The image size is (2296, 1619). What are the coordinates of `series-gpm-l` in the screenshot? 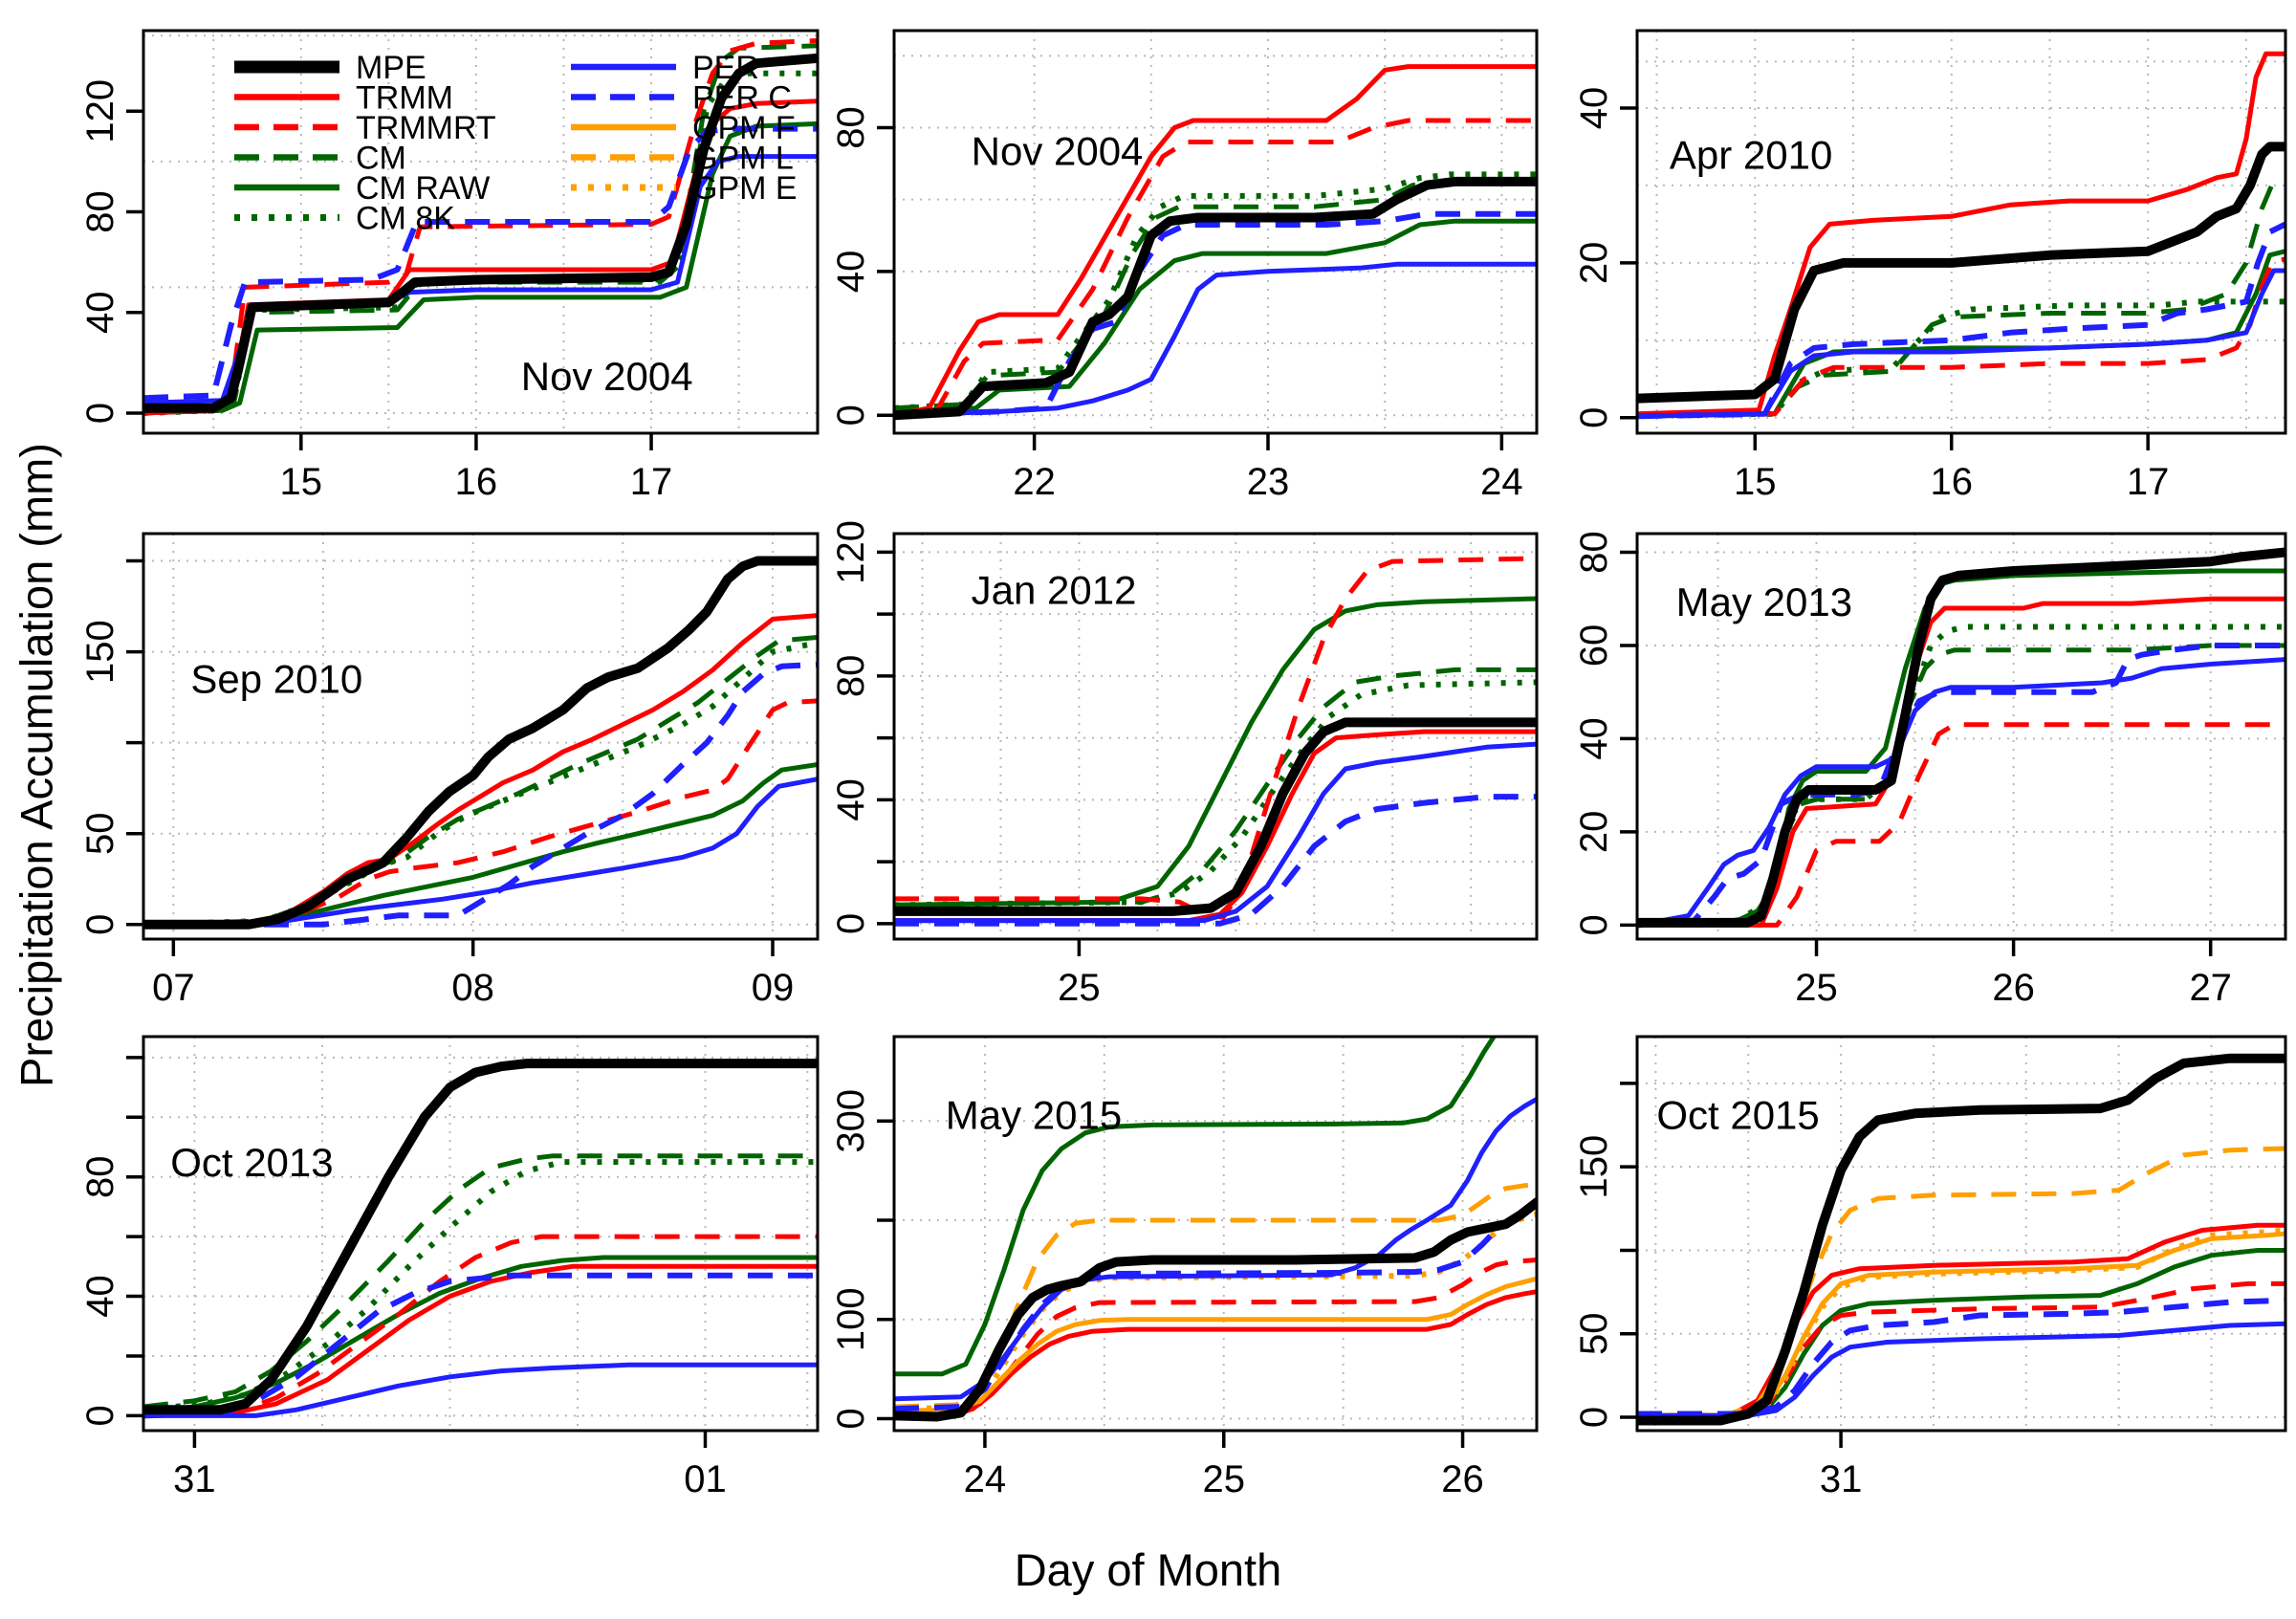 It's located at (1215, 1296).